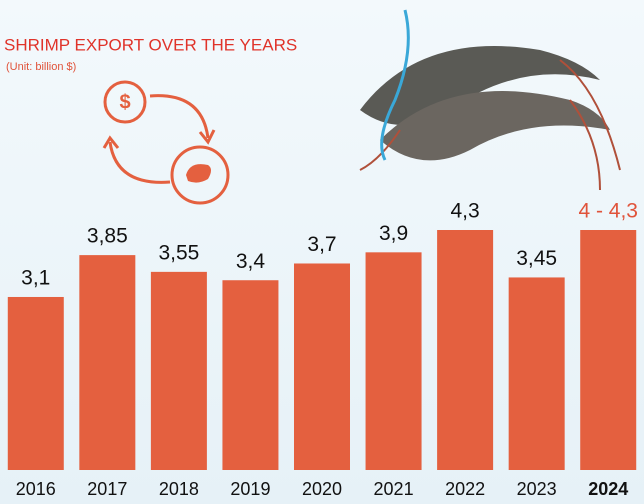 The height and width of the screenshot is (504, 644). Describe the element at coordinates (465, 211) in the screenshot. I see `value-label: 4,3` at that location.